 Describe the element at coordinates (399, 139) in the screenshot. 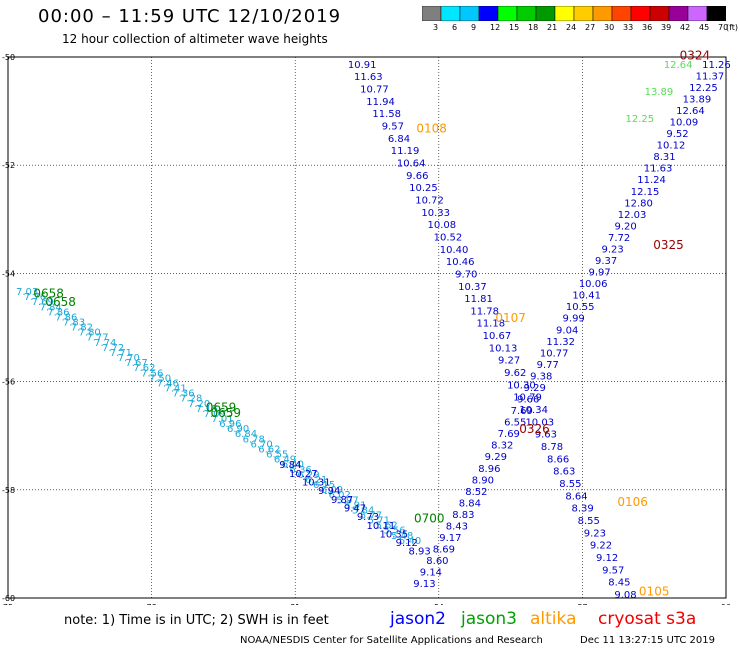

I see `wave-height-value: 6.84` at that location.